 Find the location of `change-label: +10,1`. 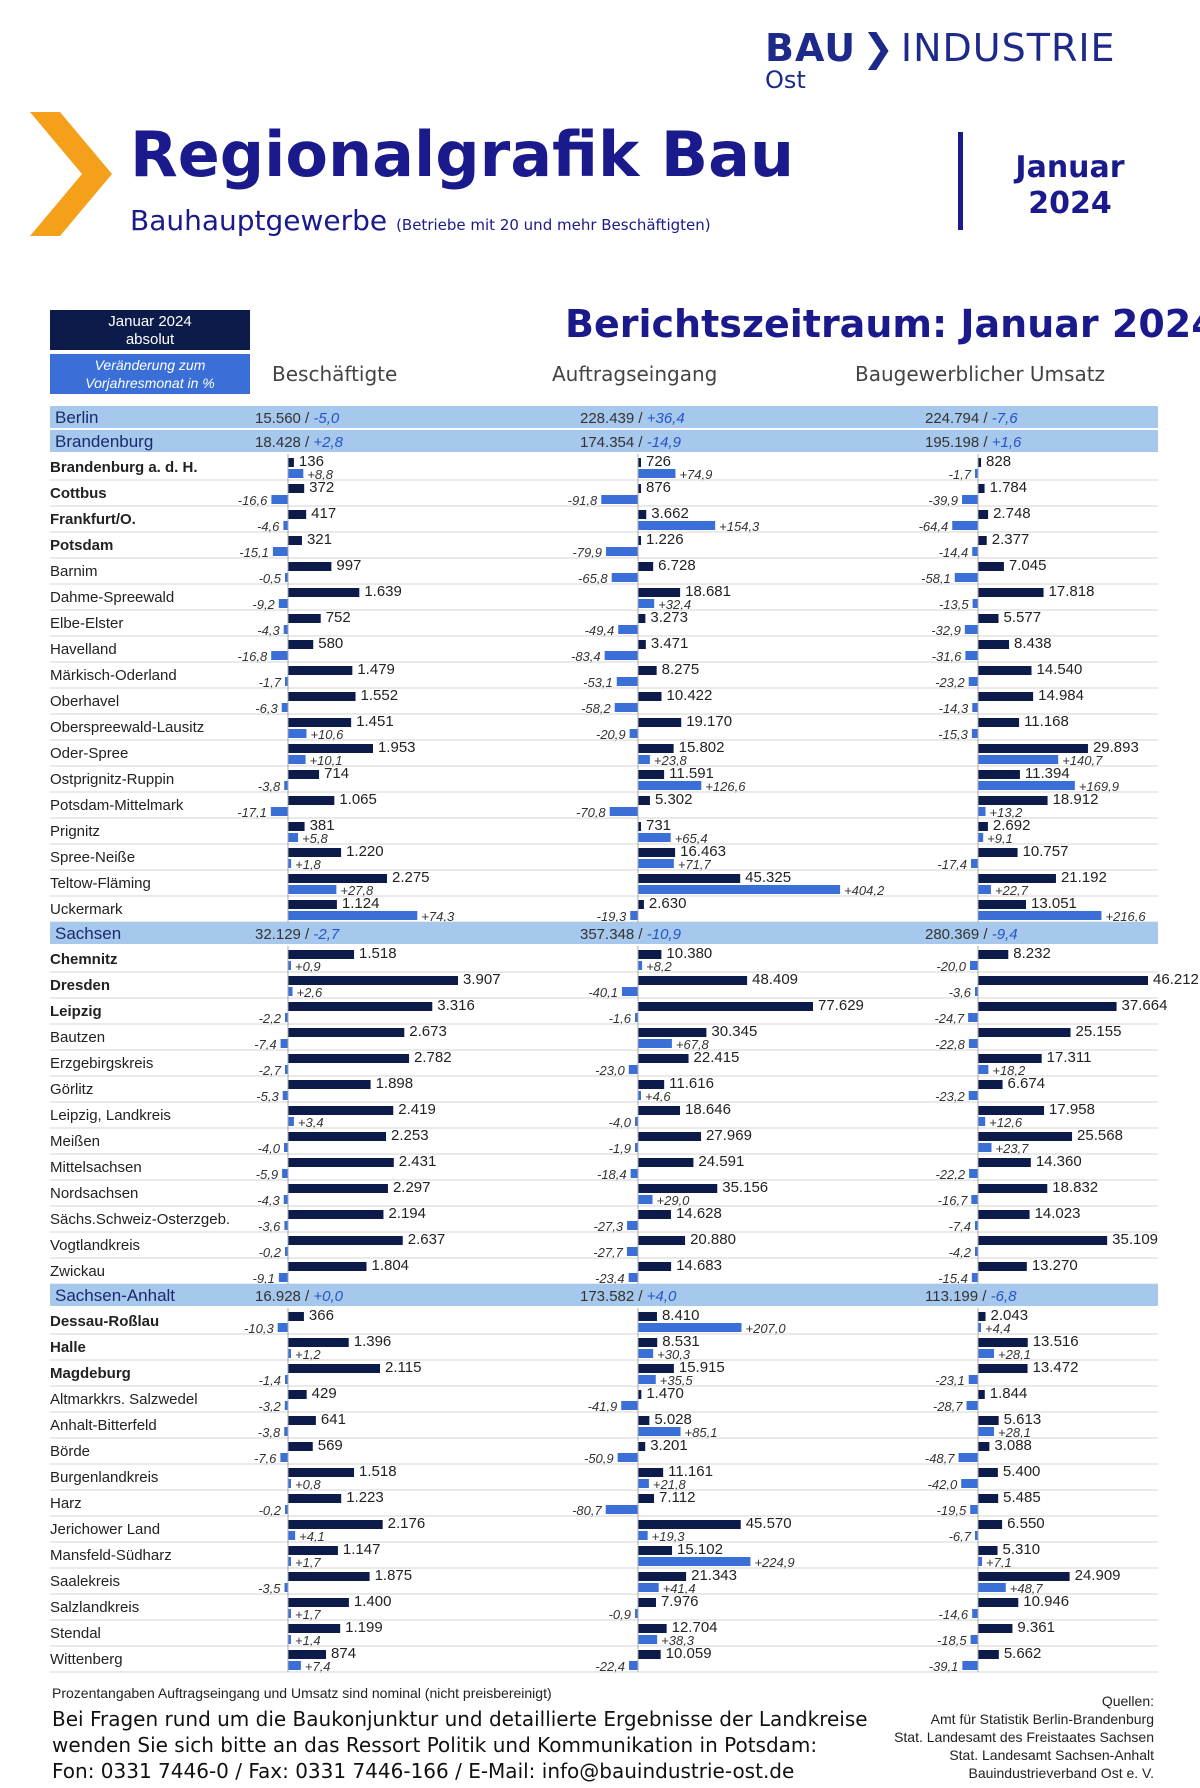

change-label: +10,1 is located at coordinates (326, 760).